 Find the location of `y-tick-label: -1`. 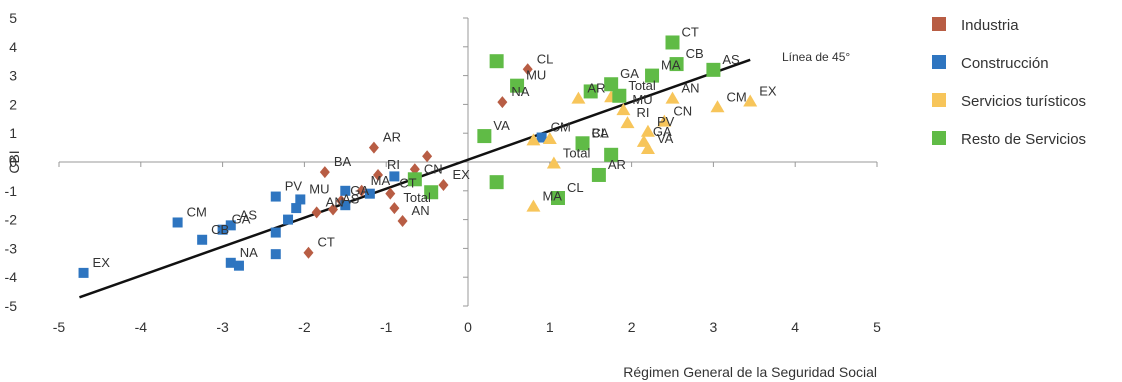

y-tick-label: -1 is located at coordinates (11, 191).